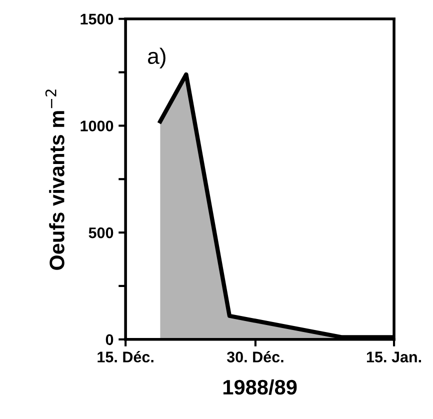 The height and width of the screenshot is (419, 433). Describe the element at coordinates (255, 356) in the screenshot. I see `x-tick-label: 30. Déc.` at that location.